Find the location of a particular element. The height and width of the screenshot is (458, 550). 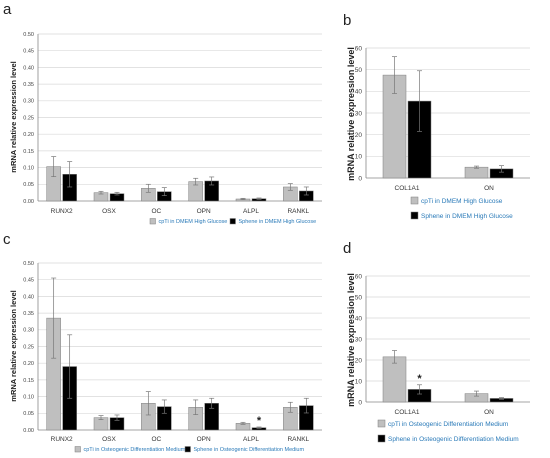

panel-letter: a is located at coordinates (7, 9).